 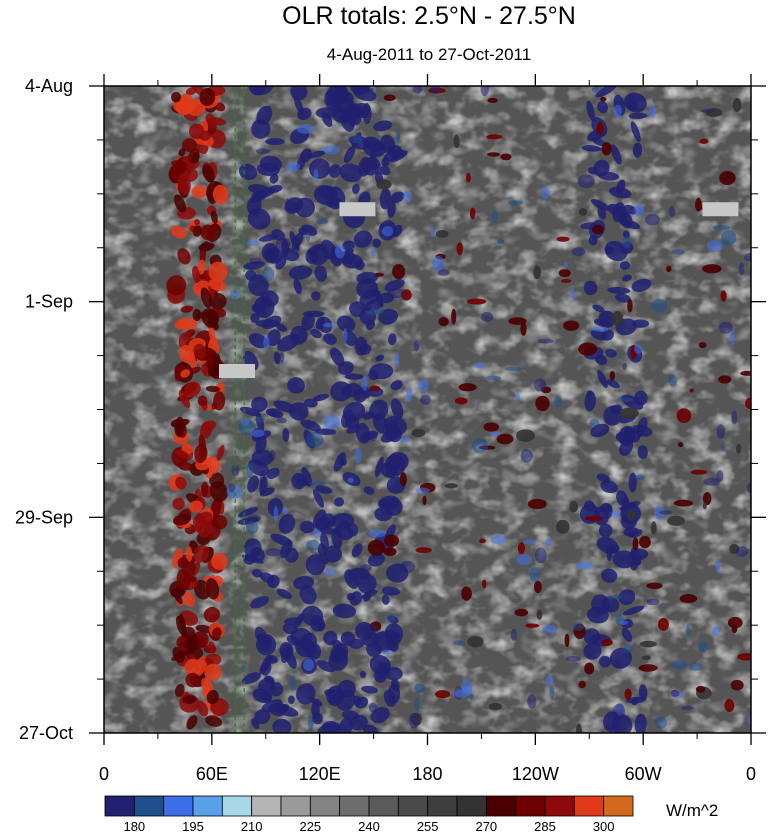 I want to click on colorbar-units: W/m^2, so click(x=692, y=810).